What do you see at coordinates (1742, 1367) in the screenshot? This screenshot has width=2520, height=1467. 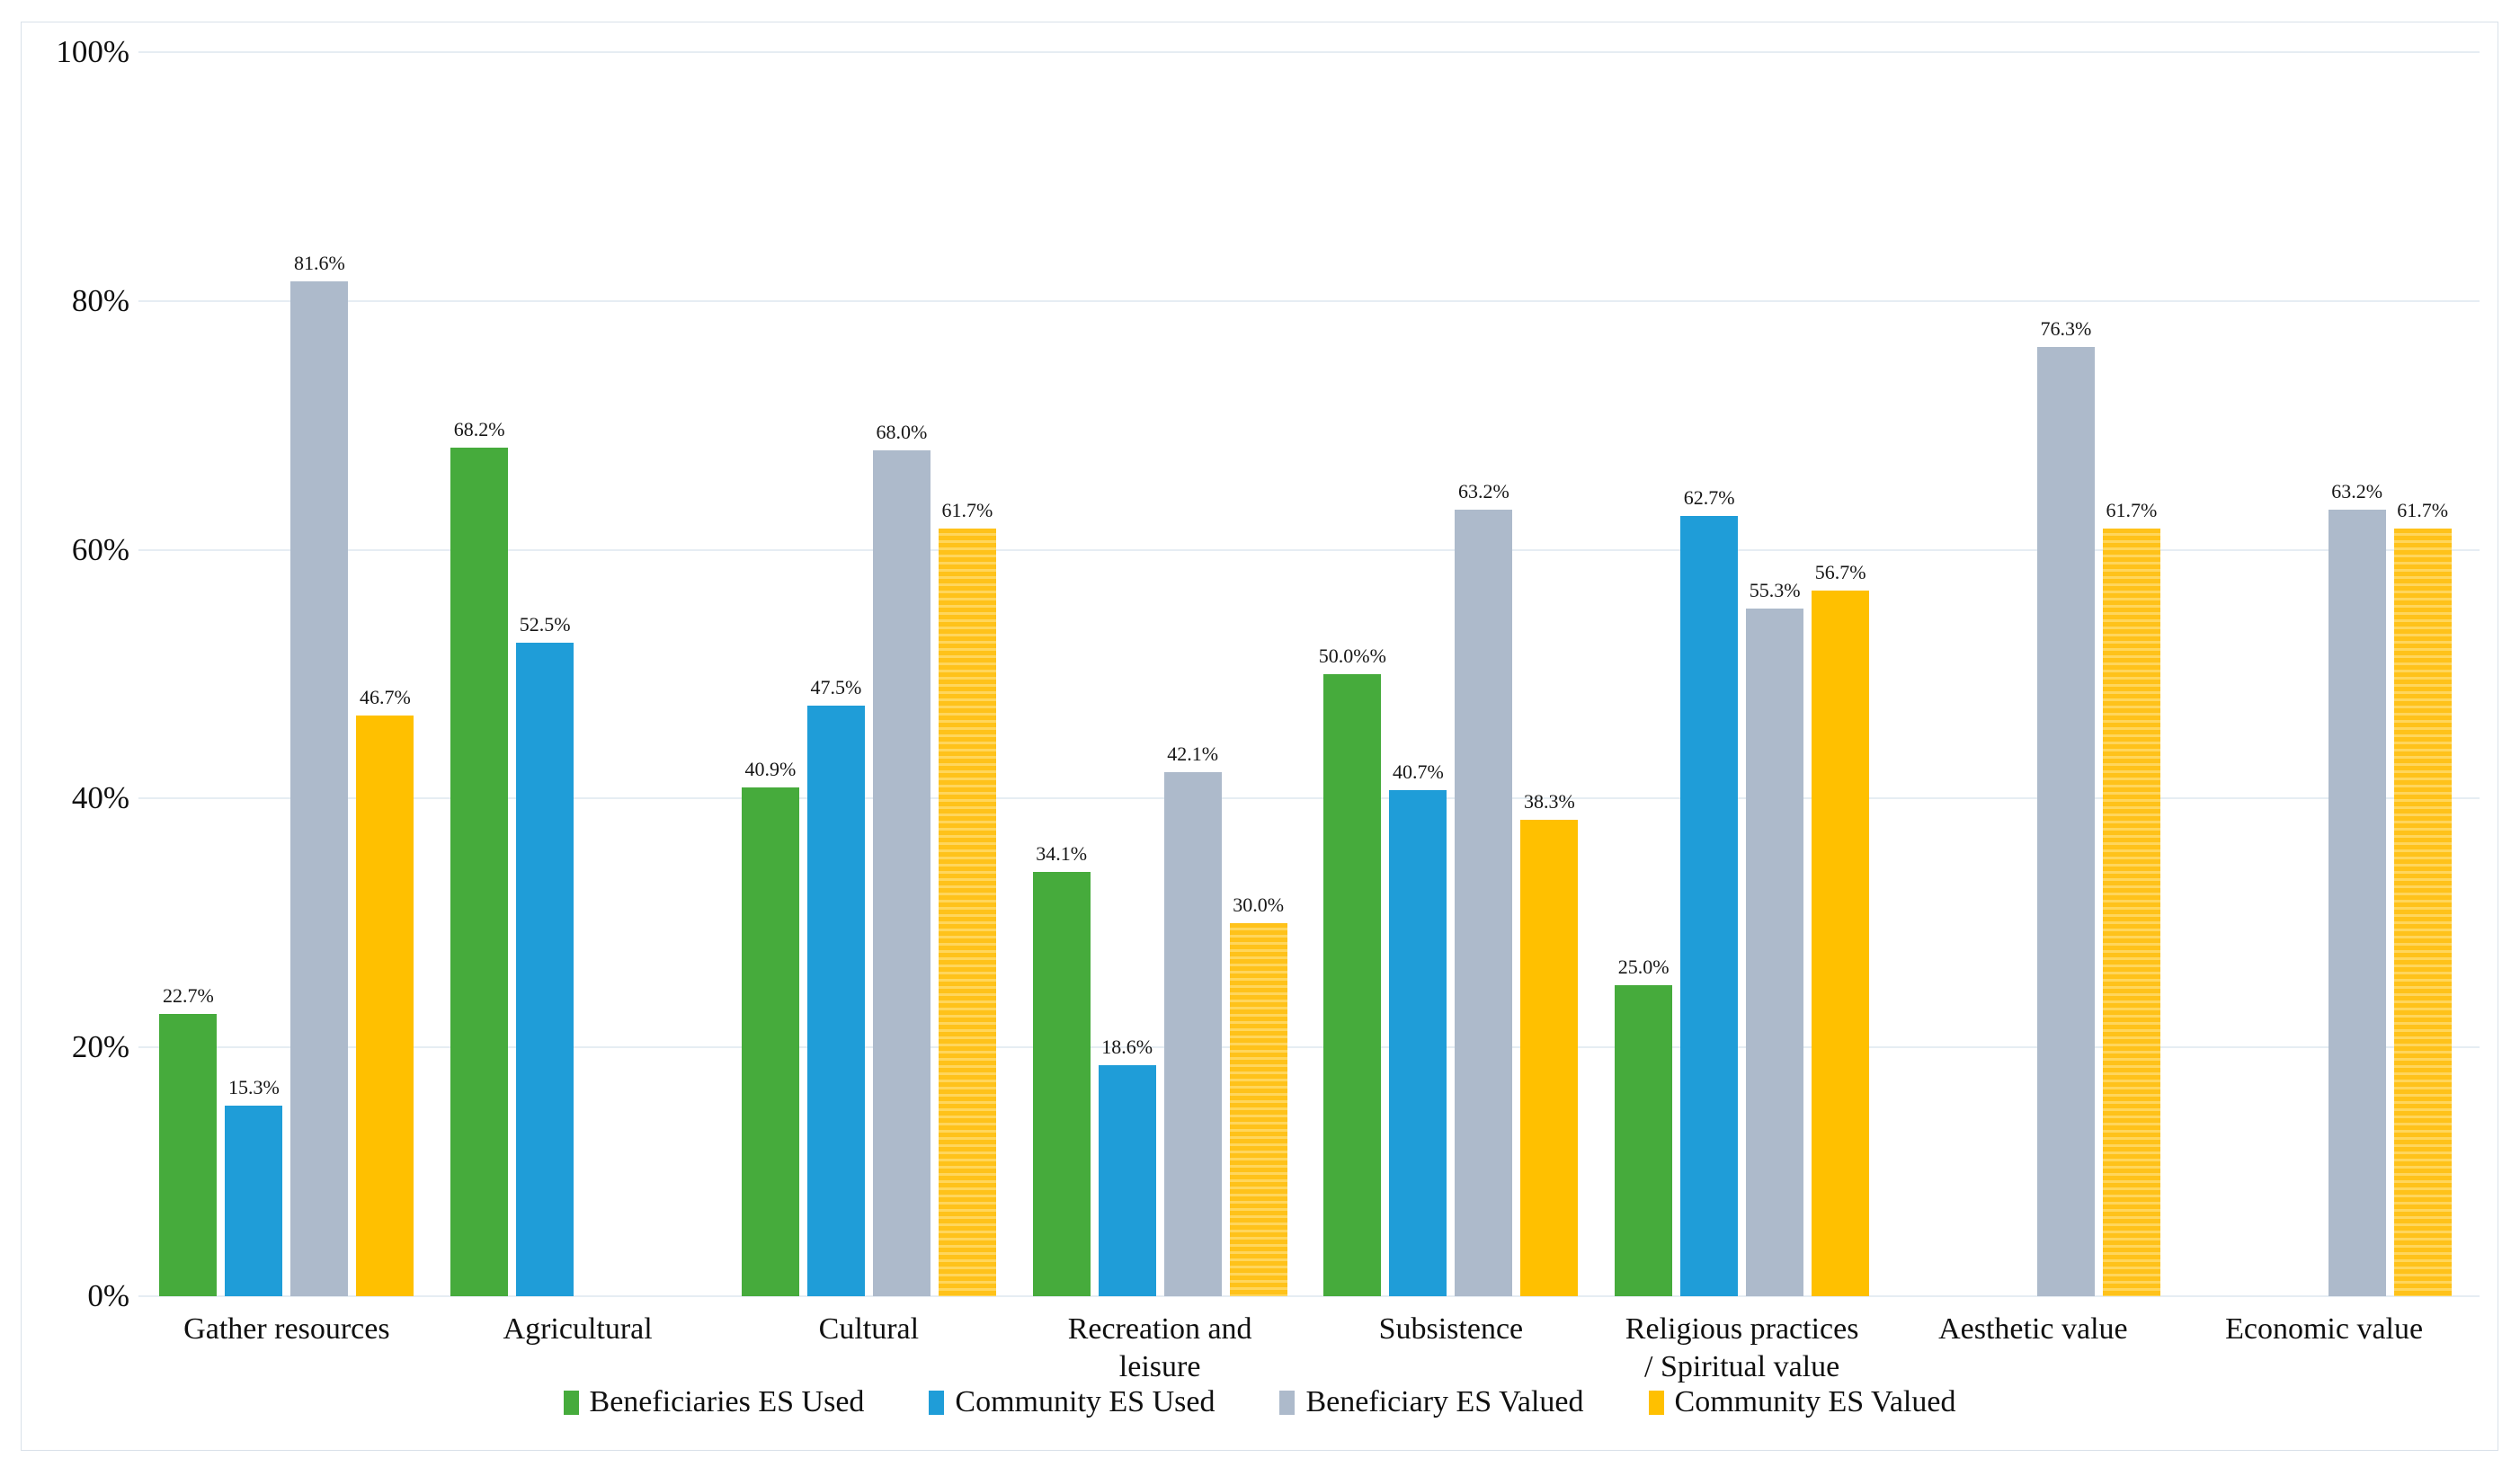 I see `category-label-line: / Spiritual value` at bounding box center [1742, 1367].